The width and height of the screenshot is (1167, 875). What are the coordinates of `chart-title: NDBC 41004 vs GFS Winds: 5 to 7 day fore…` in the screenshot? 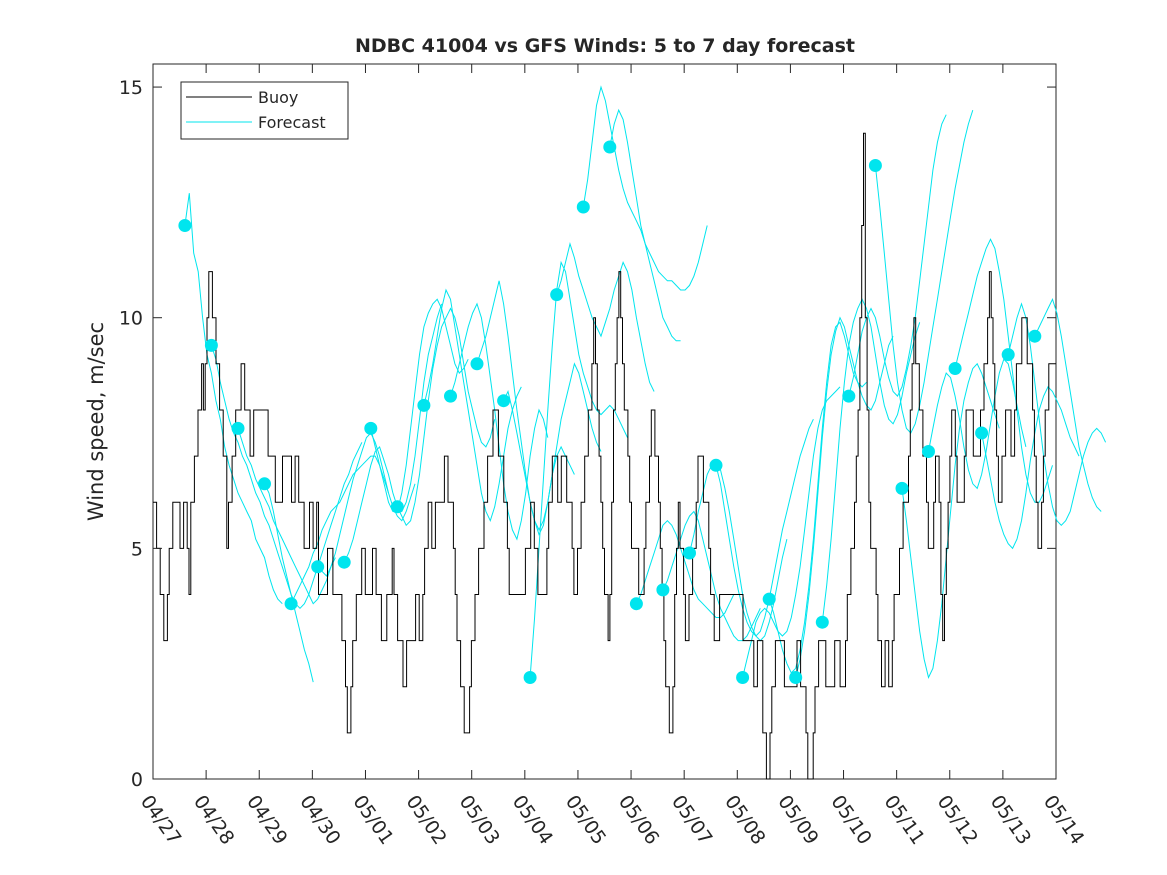 It's located at (605, 46).